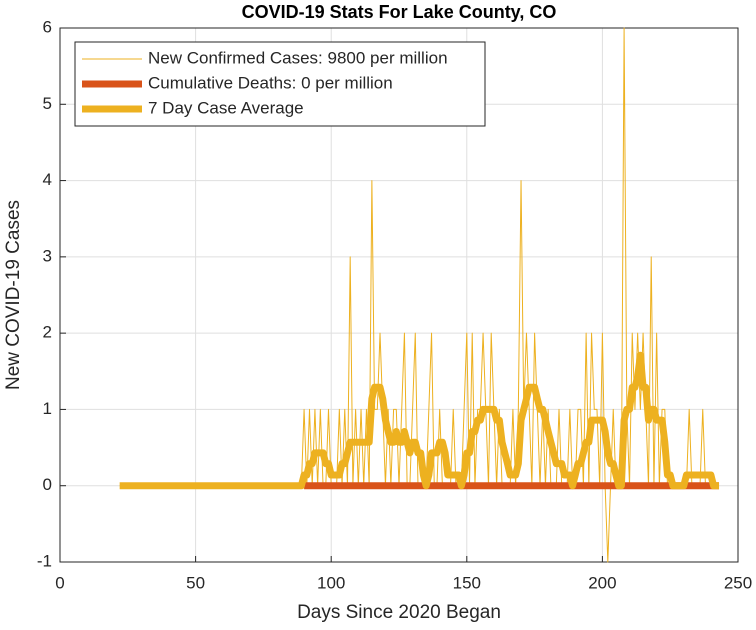 The image size is (756, 630). What do you see at coordinates (47, 255) in the screenshot?
I see `y-tick-label: 3` at bounding box center [47, 255].